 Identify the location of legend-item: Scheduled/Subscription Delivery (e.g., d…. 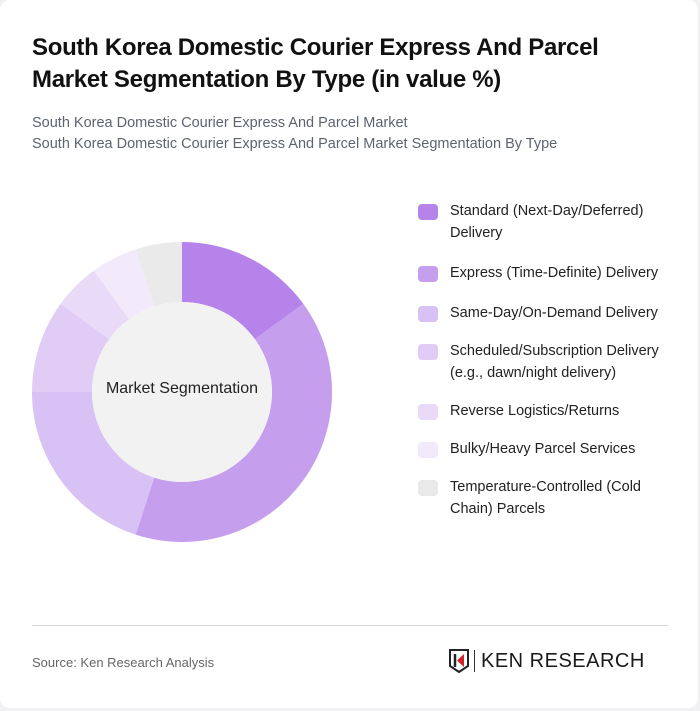
(548, 362).